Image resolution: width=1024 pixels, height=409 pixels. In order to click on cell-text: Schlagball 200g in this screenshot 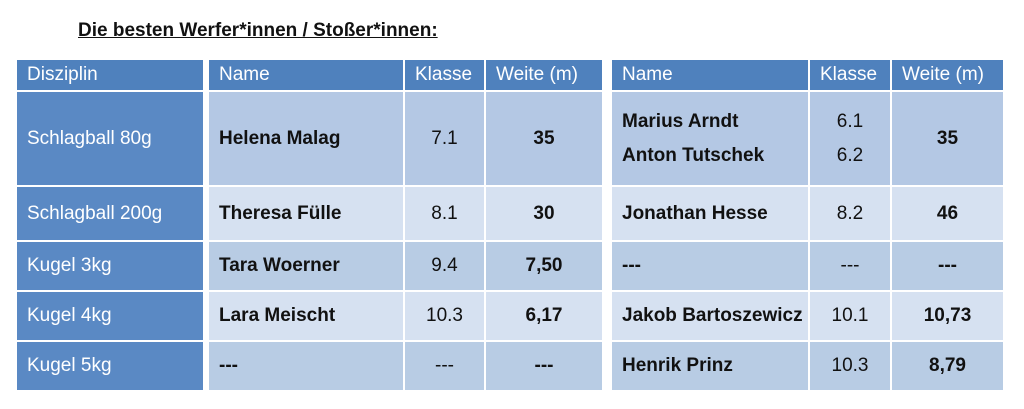, I will do `click(95, 213)`.